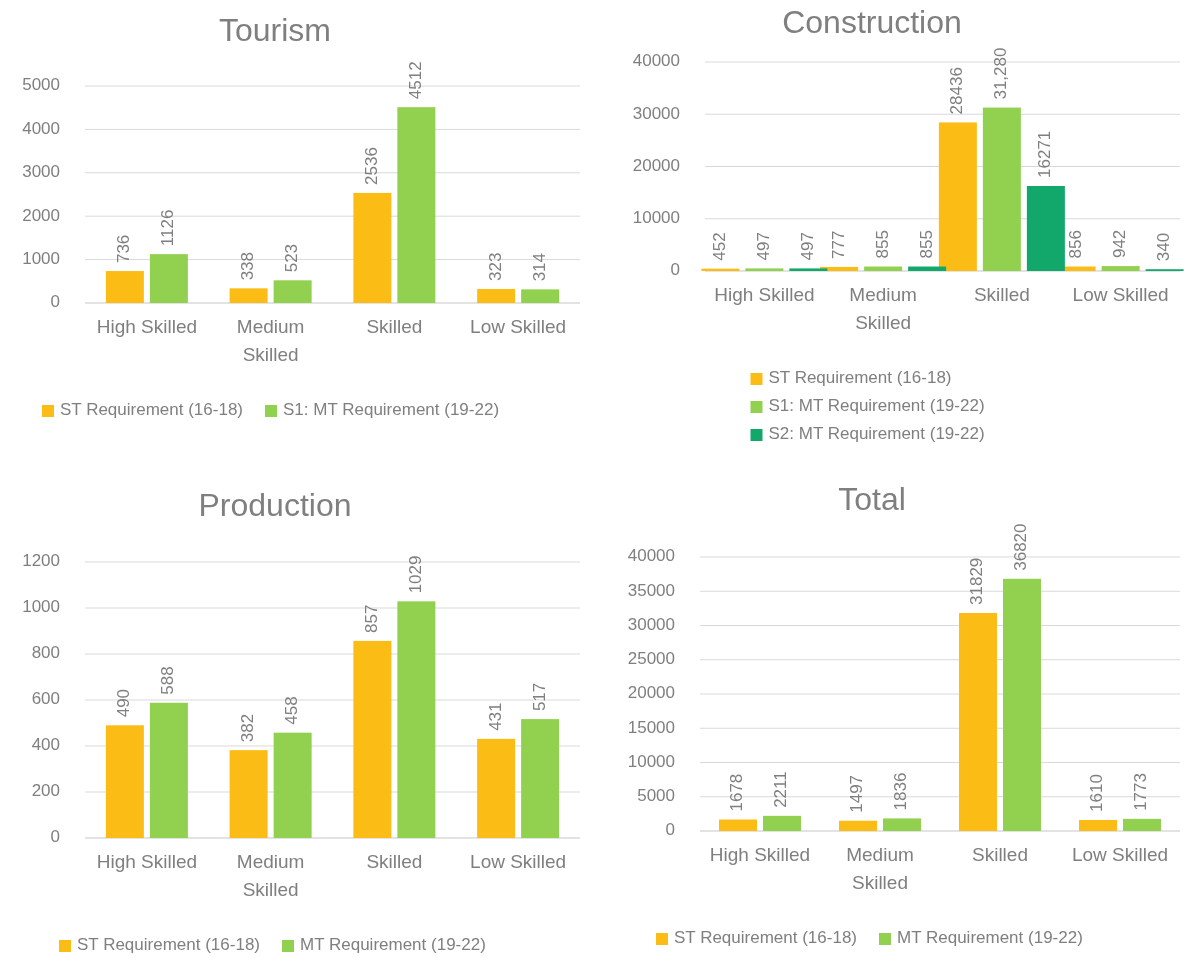 The width and height of the screenshot is (1184, 958). I want to click on y-tick-label: 200, so click(45, 791).